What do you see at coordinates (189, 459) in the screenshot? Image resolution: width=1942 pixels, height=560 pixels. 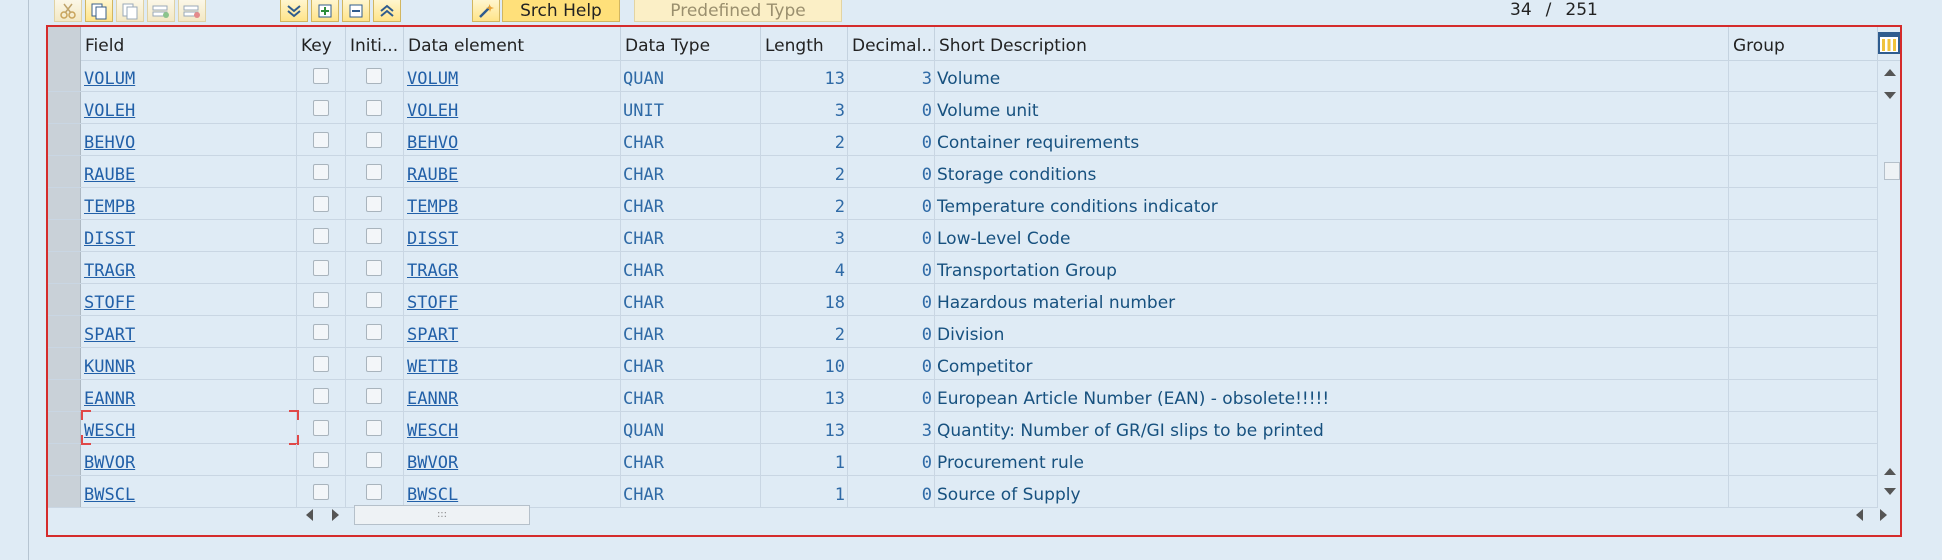 I see `field-name-link: BWVOR` at bounding box center [189, 459].